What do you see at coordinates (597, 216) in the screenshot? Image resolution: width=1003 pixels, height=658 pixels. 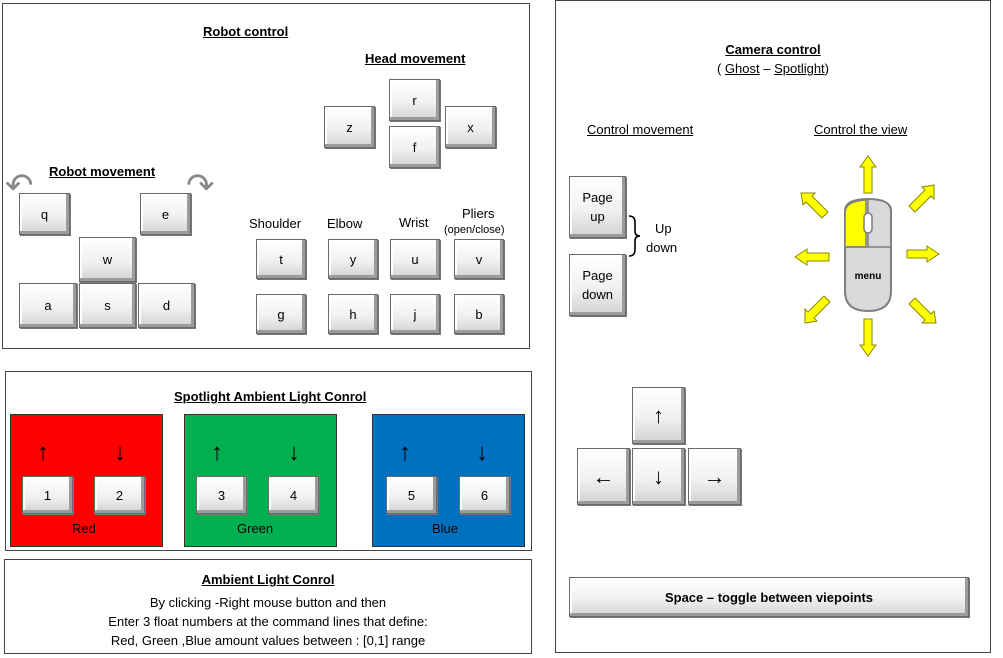 I see `page-up-line-2: up` at bounding box center [597, 216].